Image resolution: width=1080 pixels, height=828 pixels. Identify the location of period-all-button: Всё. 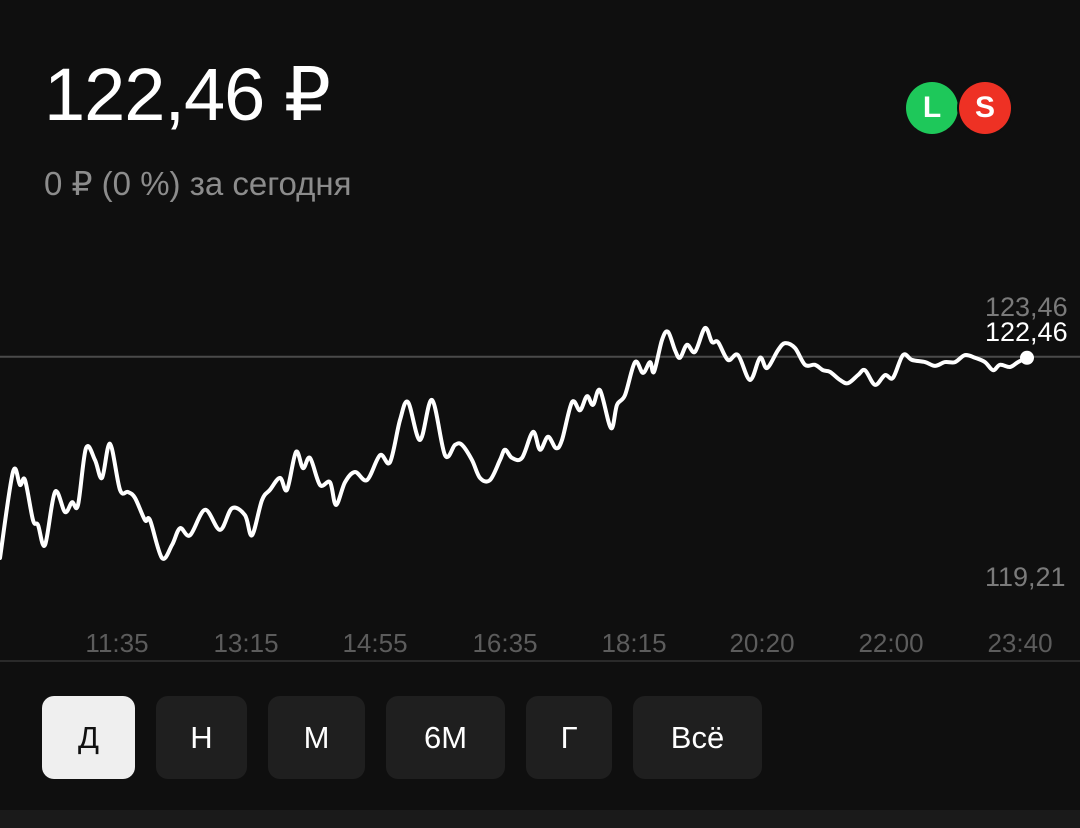
(697, 737).